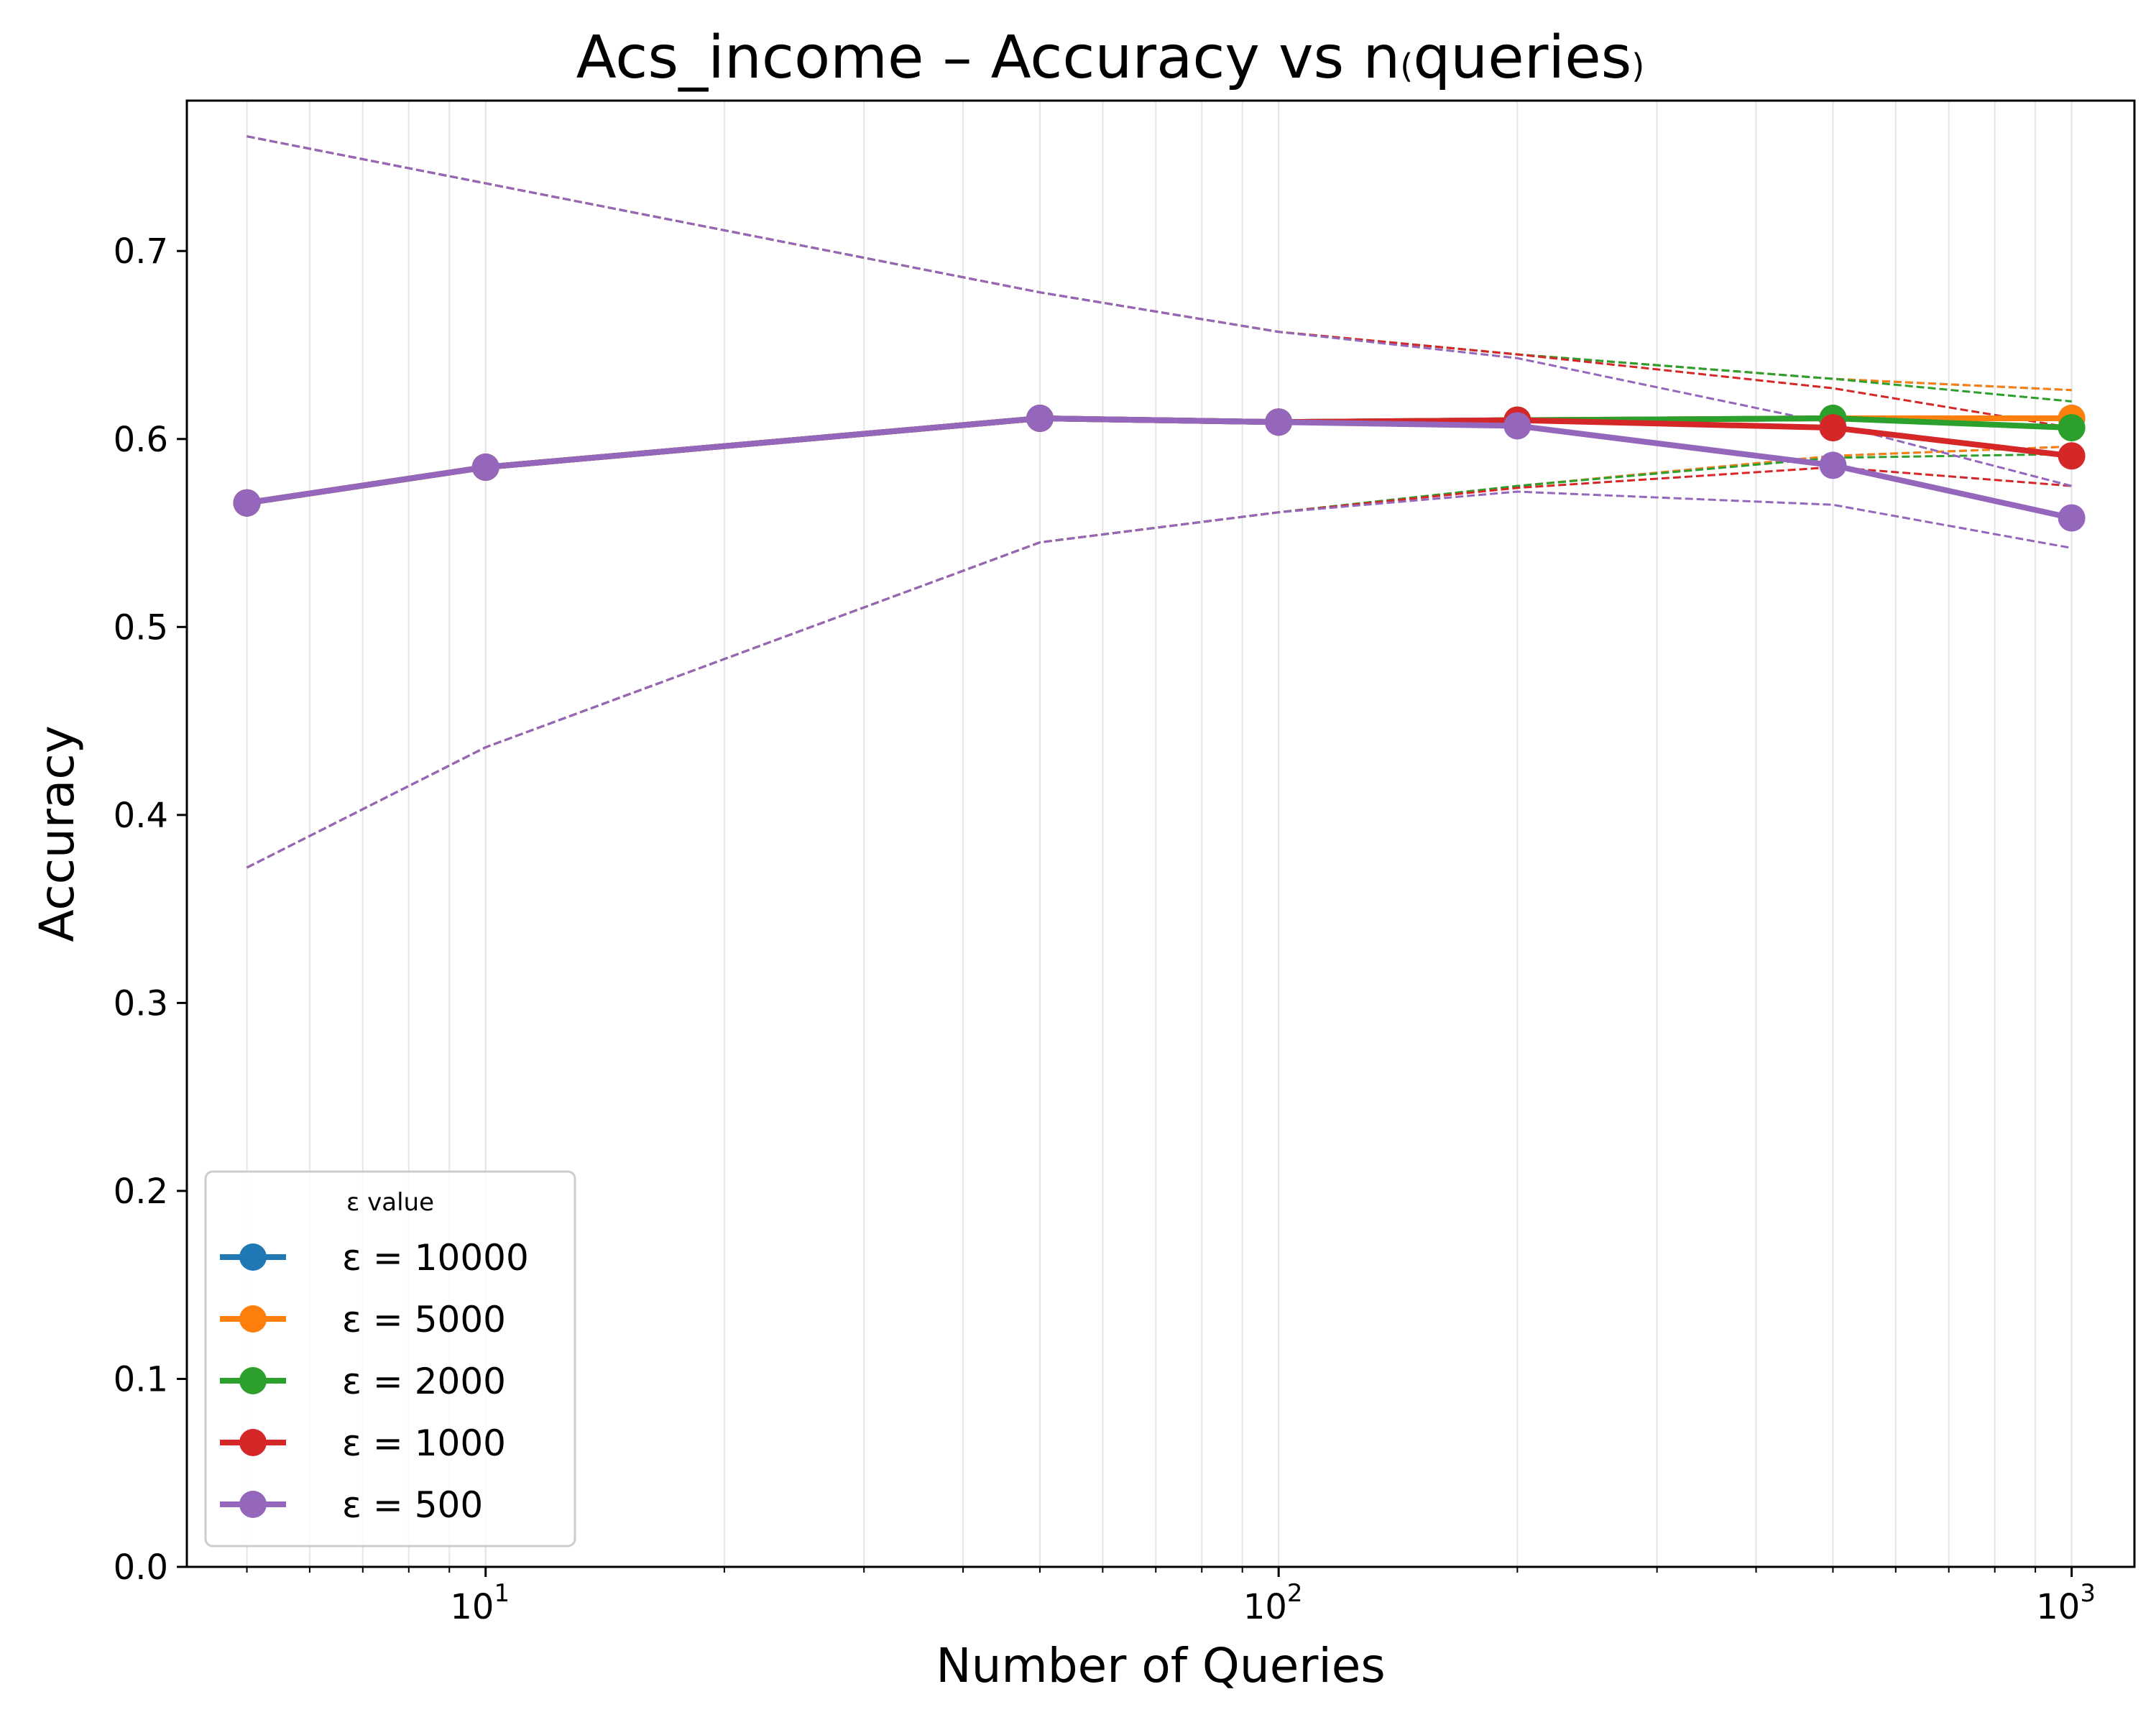  I want to click on y-axis: 0.0 0.1 0.2 0.3 0.4 0.5 0.6 0.7, so click(150, 909).